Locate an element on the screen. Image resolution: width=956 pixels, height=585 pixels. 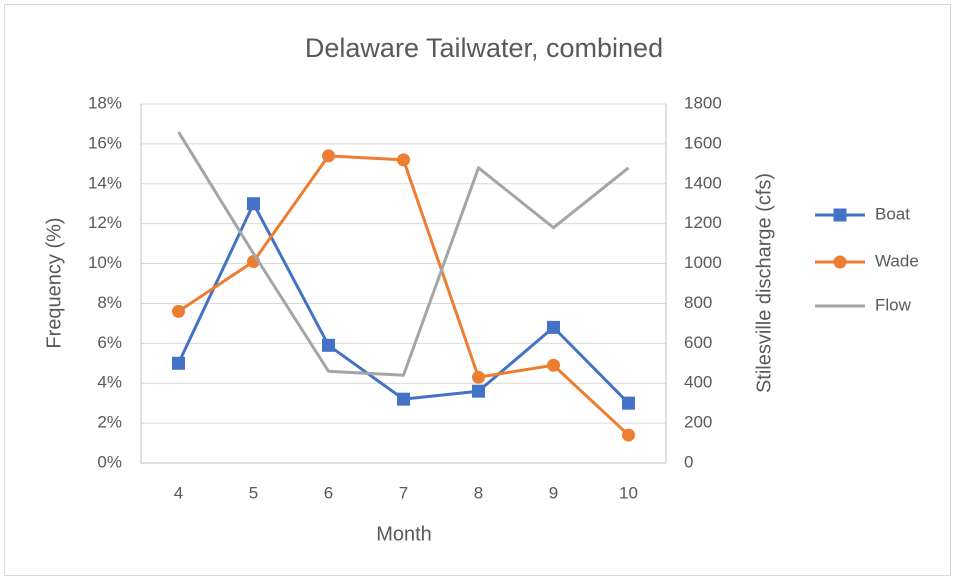
x-tick-label: 7 is located at coordinates (403, 492).